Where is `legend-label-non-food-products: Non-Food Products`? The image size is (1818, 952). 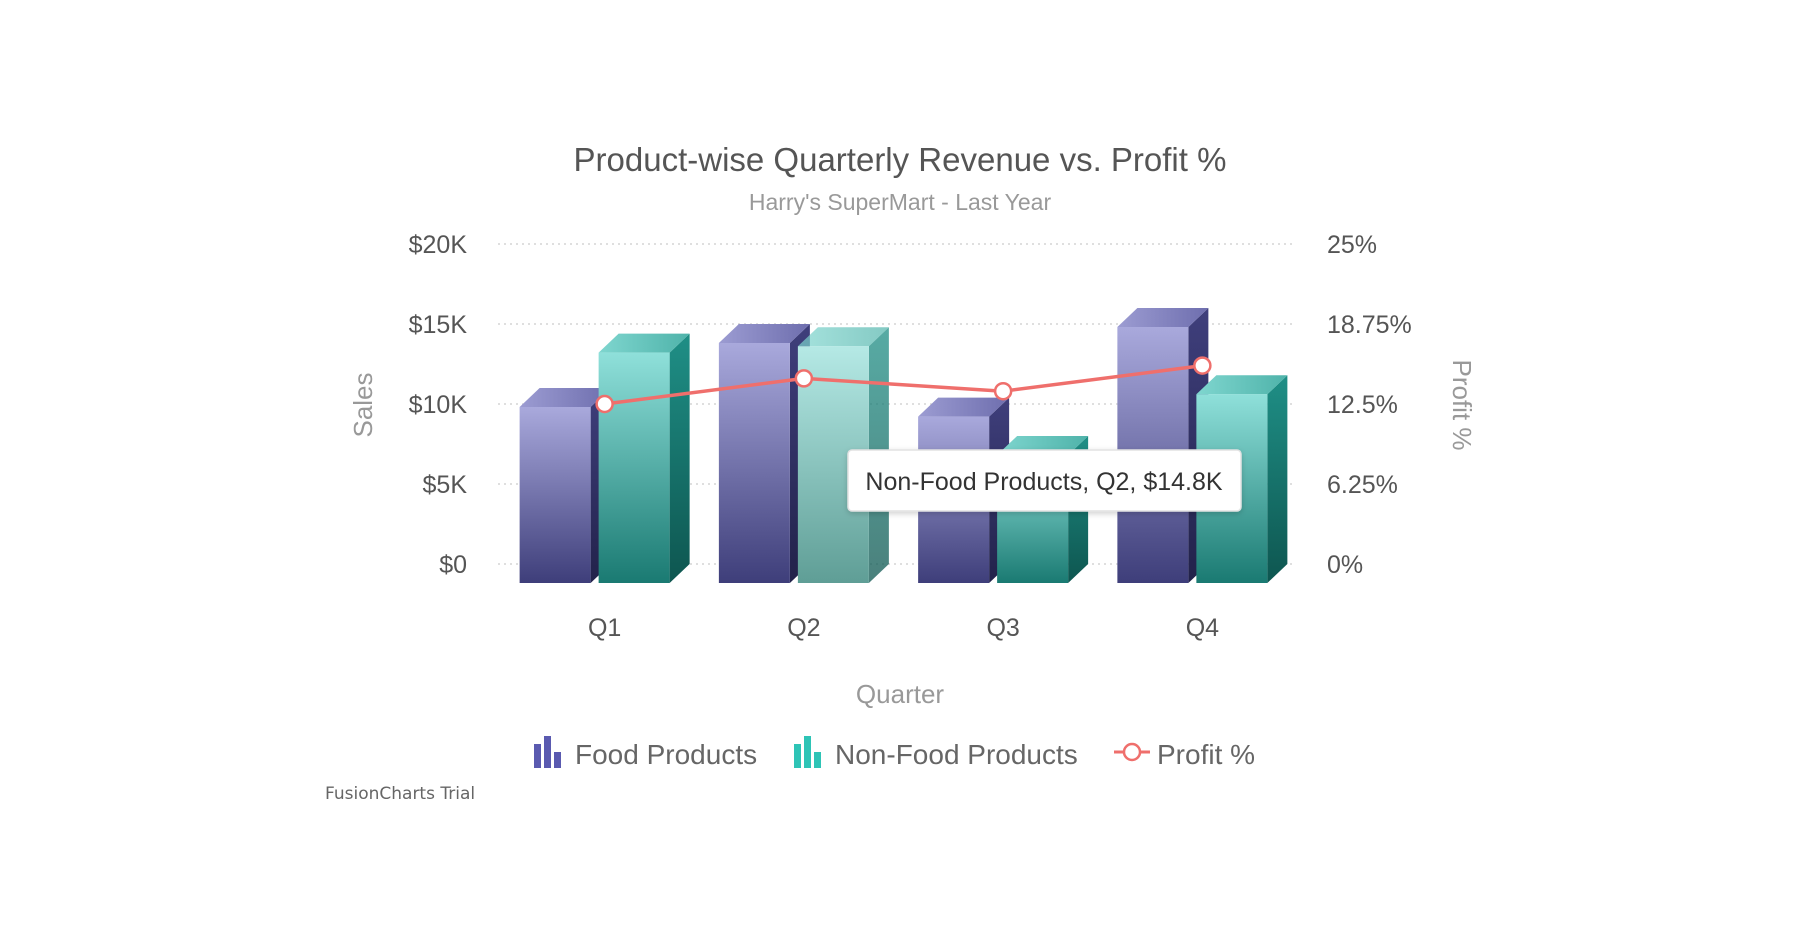 legend-label-non-food-products: Non-Food Products is located at coordinates (956, 754).